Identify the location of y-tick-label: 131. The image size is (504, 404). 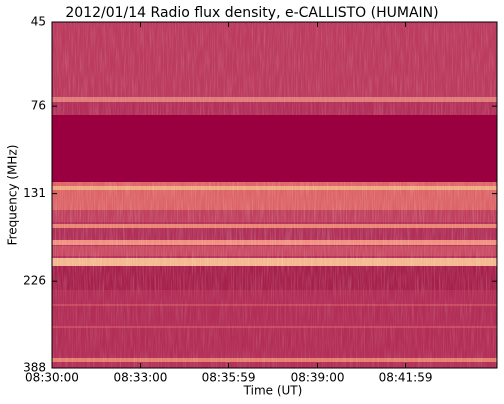
(34, 193).